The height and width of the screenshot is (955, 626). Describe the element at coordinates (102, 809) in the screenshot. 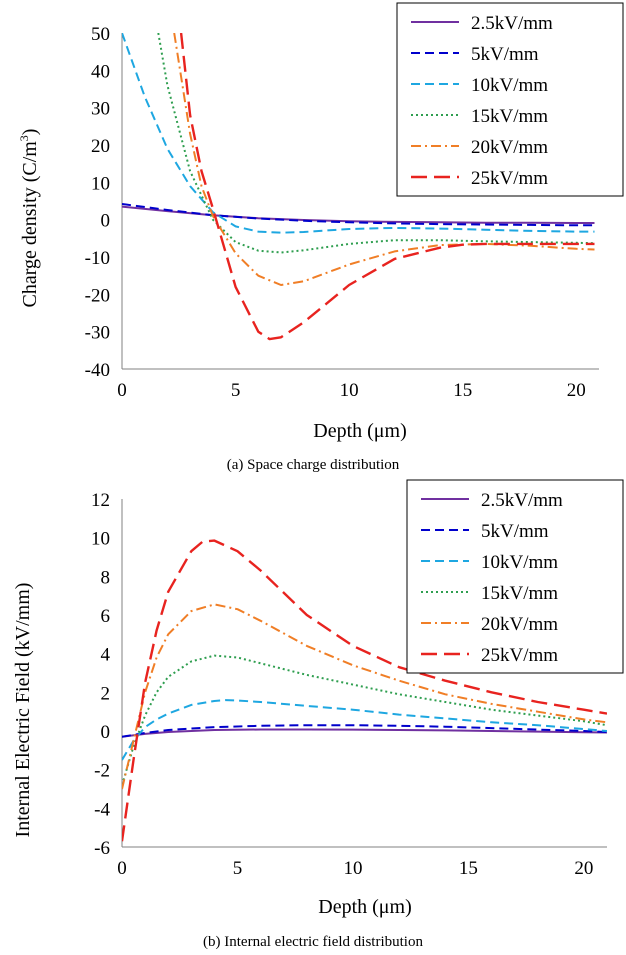

I see `y-tick-label: -4` at that location.